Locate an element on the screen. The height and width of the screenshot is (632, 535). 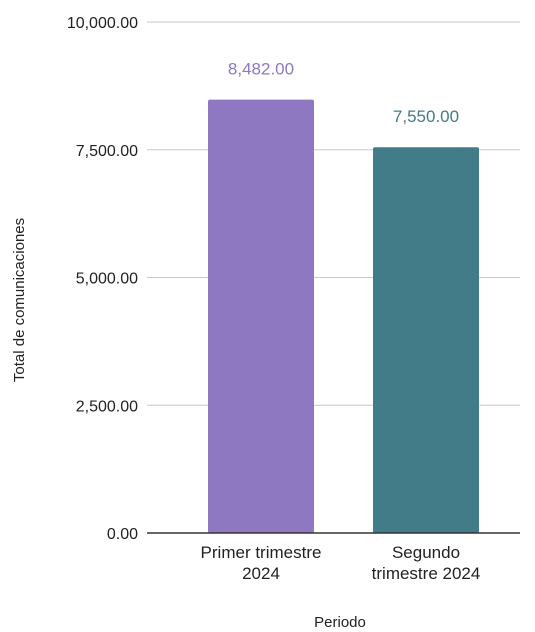
y-tick-label: 7,500.00 is located at coordinates (107, 151).